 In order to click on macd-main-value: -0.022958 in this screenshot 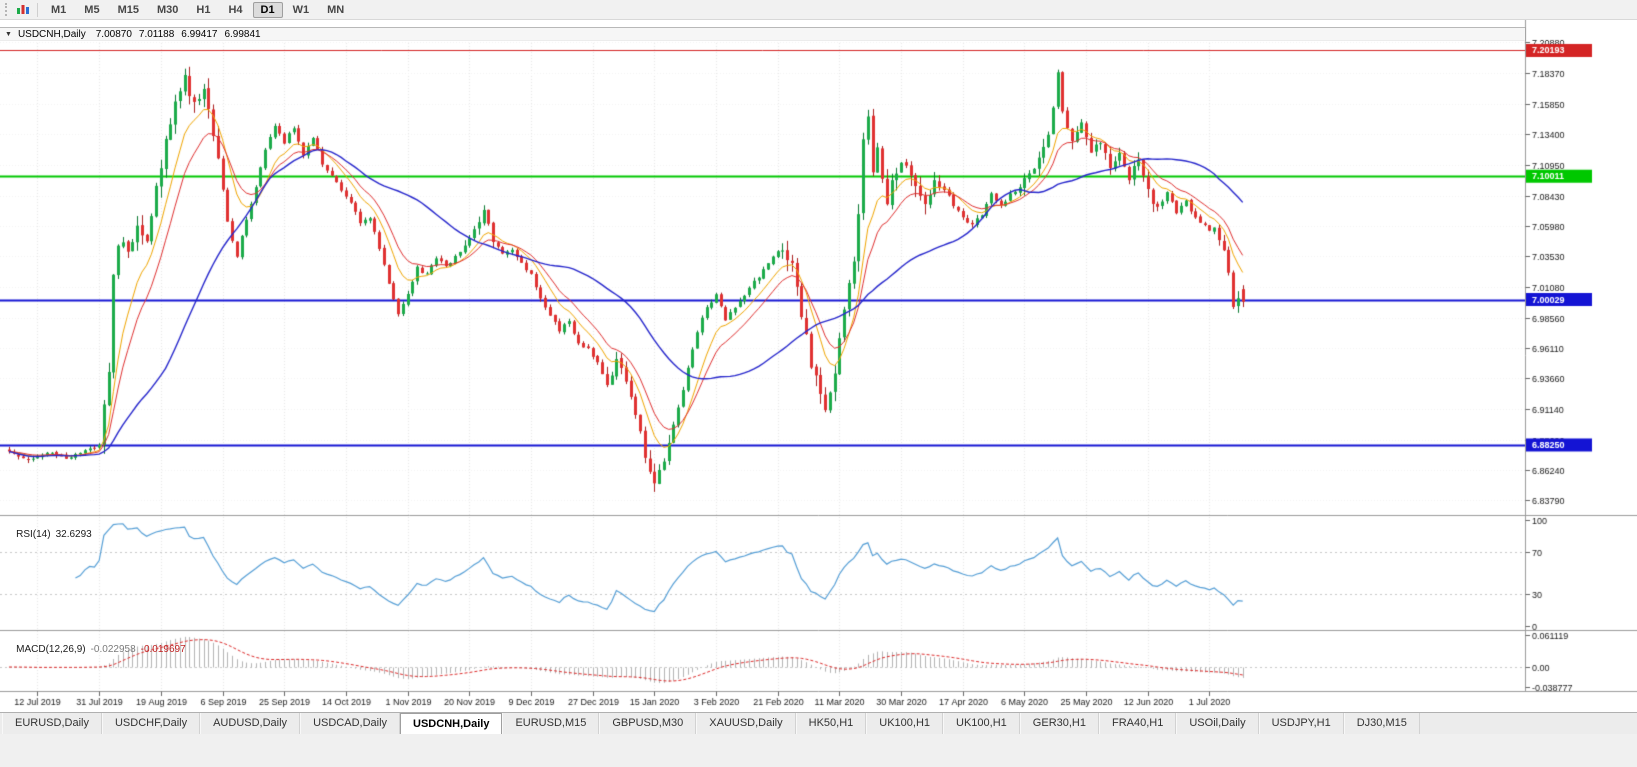, I will do `click(113, 649)`.